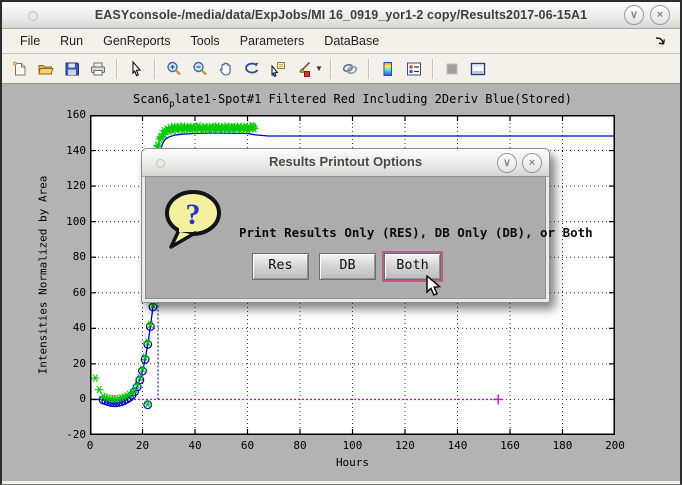 The height and width of the screenshot is (485, 682). I want to click on res-button: Res, so click(280, 266).